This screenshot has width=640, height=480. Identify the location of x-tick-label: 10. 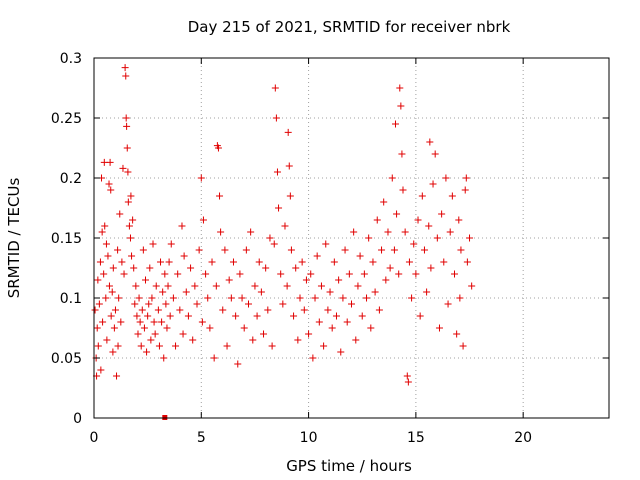
(309, 438).